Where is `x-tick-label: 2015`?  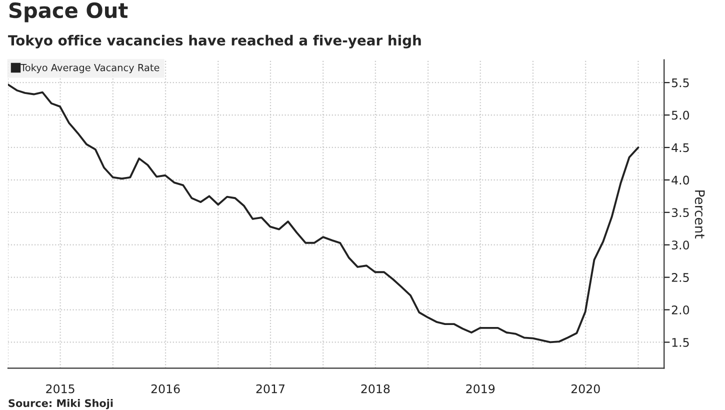 x-tick-label: 2015 is located at coordinates (60, 389).